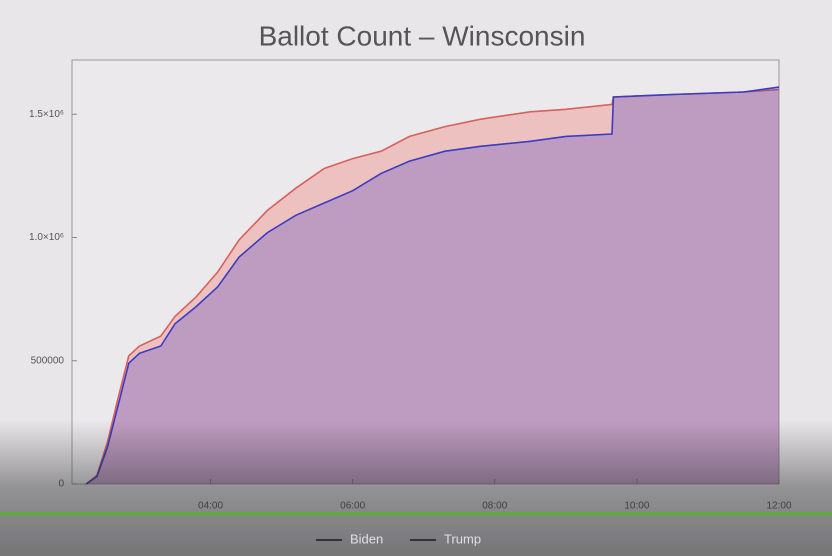 This screenshot has height=556, width=832. I want to click on legend-label: Trump, so click(462, 538).